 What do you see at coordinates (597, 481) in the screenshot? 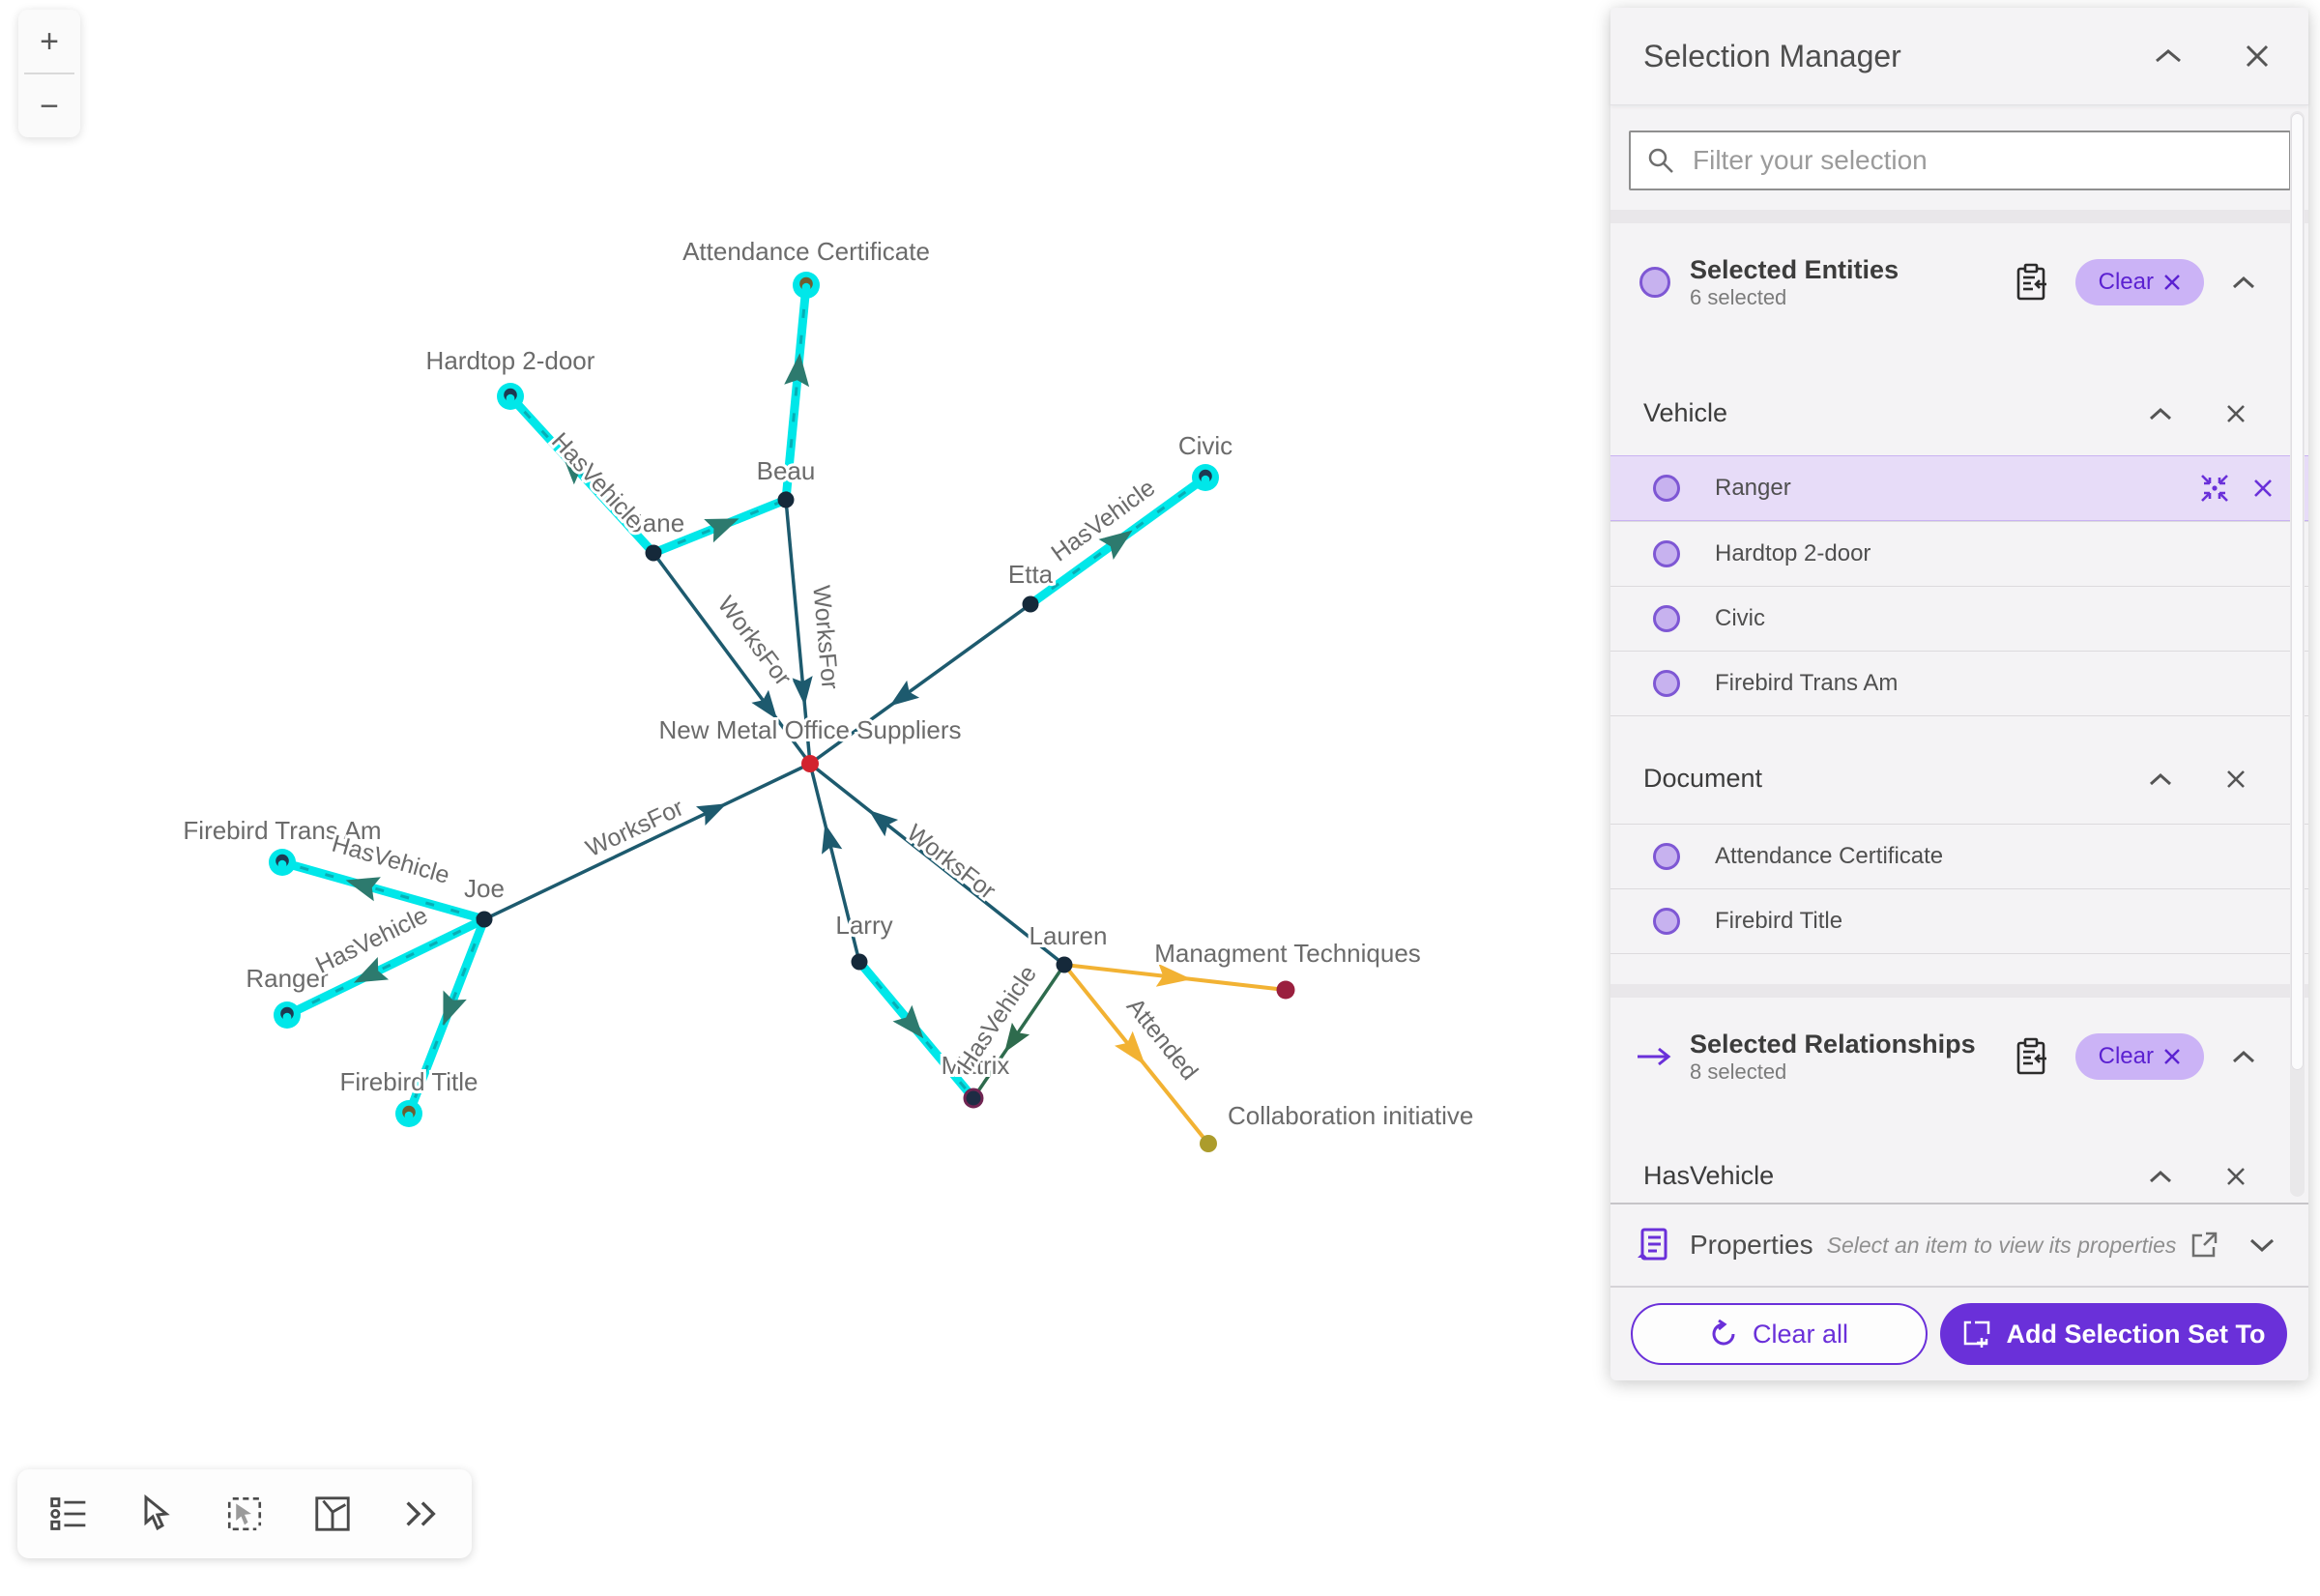
I see `edge-label: HasVehicle` at bounding box center [597, 481].